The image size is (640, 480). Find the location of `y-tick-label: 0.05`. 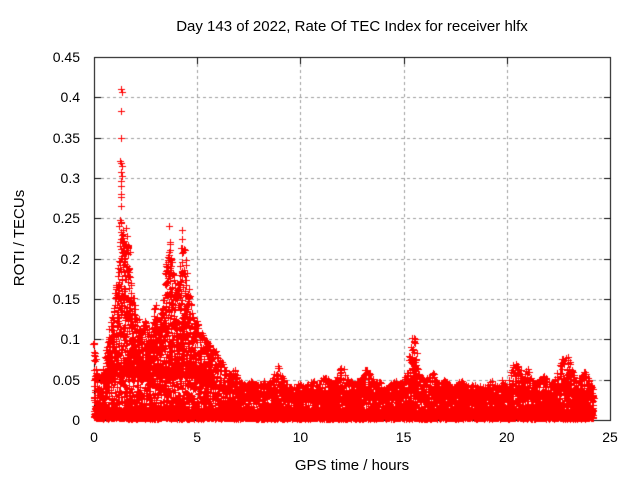

y-tick-label: 0.05 is located at coordinates (66, 379).